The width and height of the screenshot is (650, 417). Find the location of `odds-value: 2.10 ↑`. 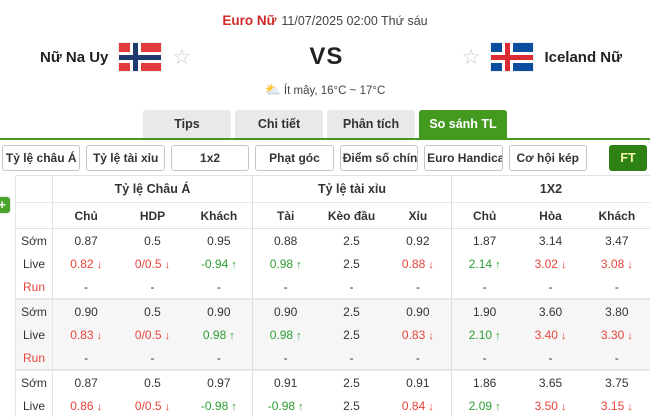

odds-value: 2.10 ↑ is located at coordinates (484, 334).